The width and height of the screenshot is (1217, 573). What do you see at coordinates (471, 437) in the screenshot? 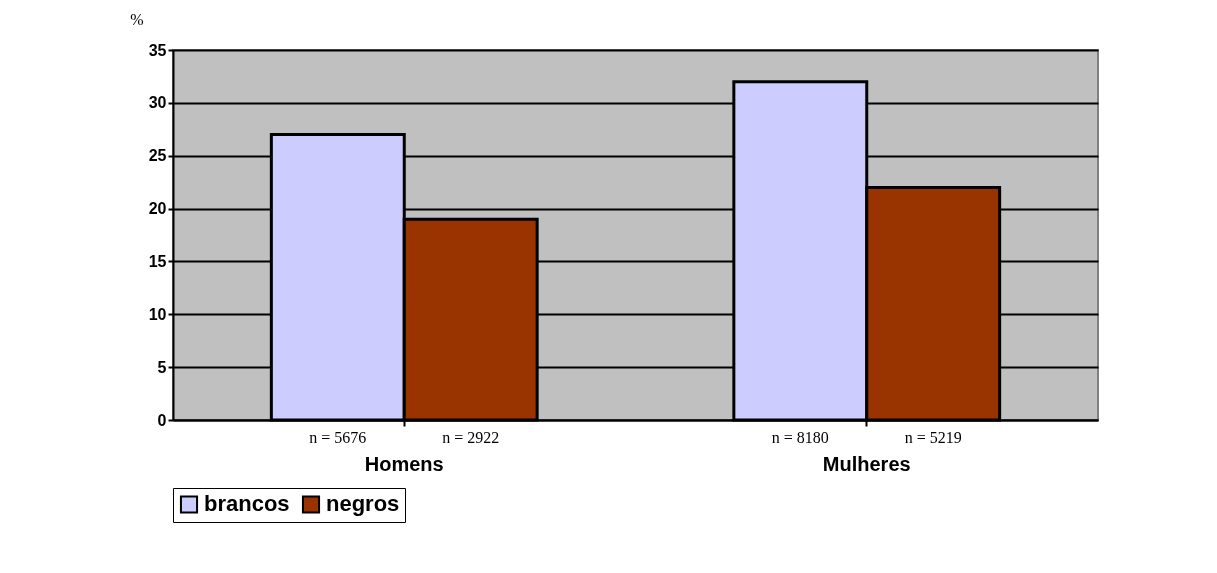
I see `text: n = 2922` at bounding box center [471, 437].